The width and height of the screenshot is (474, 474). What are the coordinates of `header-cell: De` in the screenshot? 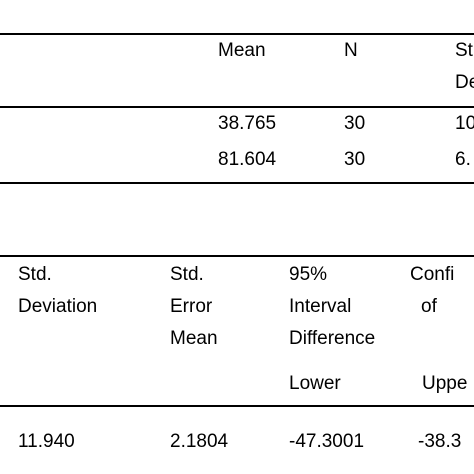 It's located at (464, 82).